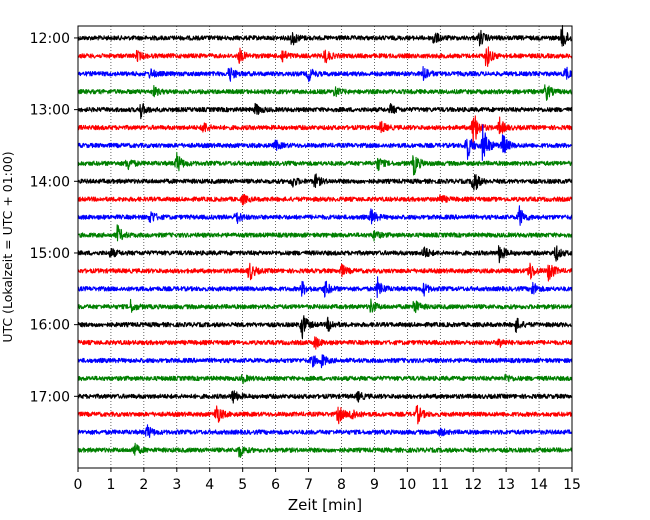 The height and width of the screenshot is (520, 650). What do you see at coordinates (50, 326) in the screenshot?
I see `y-tick-label: 16:00` at bounding box center [50, 326].